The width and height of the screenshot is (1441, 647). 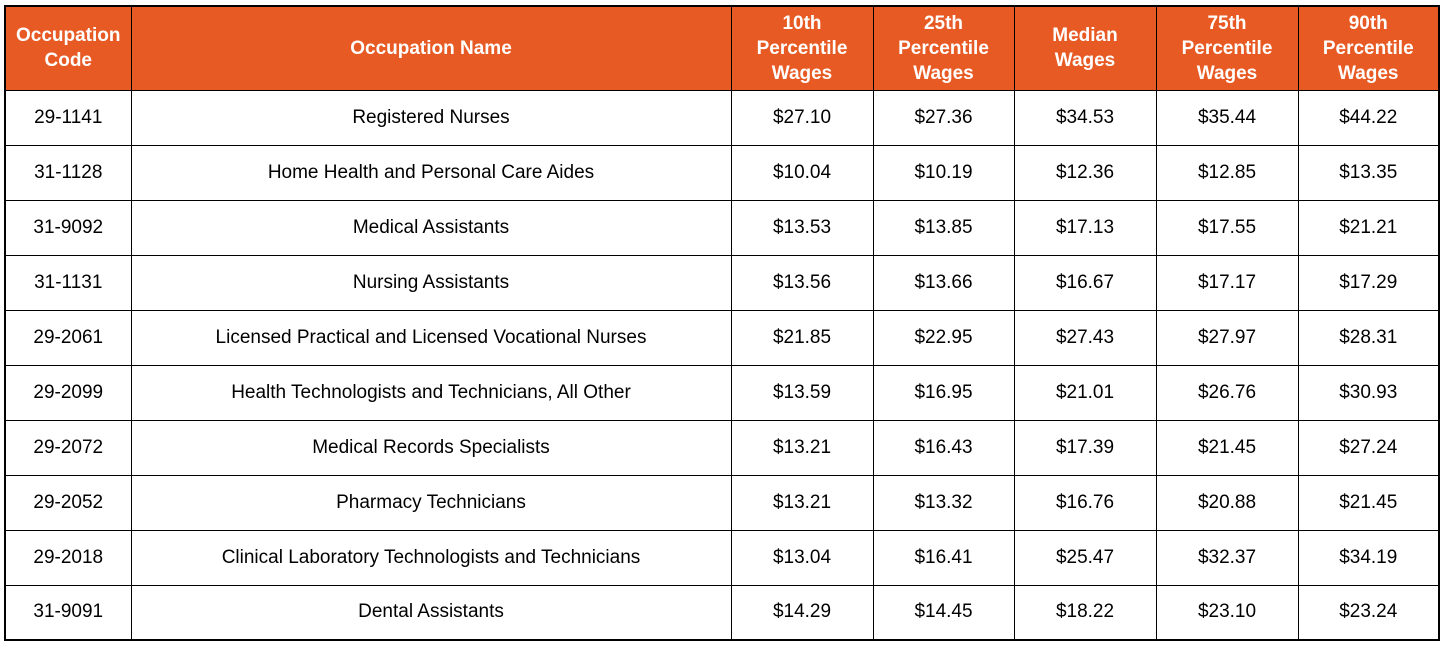 What do you see at coordinates (68, 282) in the screenshot?
I see `occupation-code-cell: 31-1131` at bounding box center [68, 282].